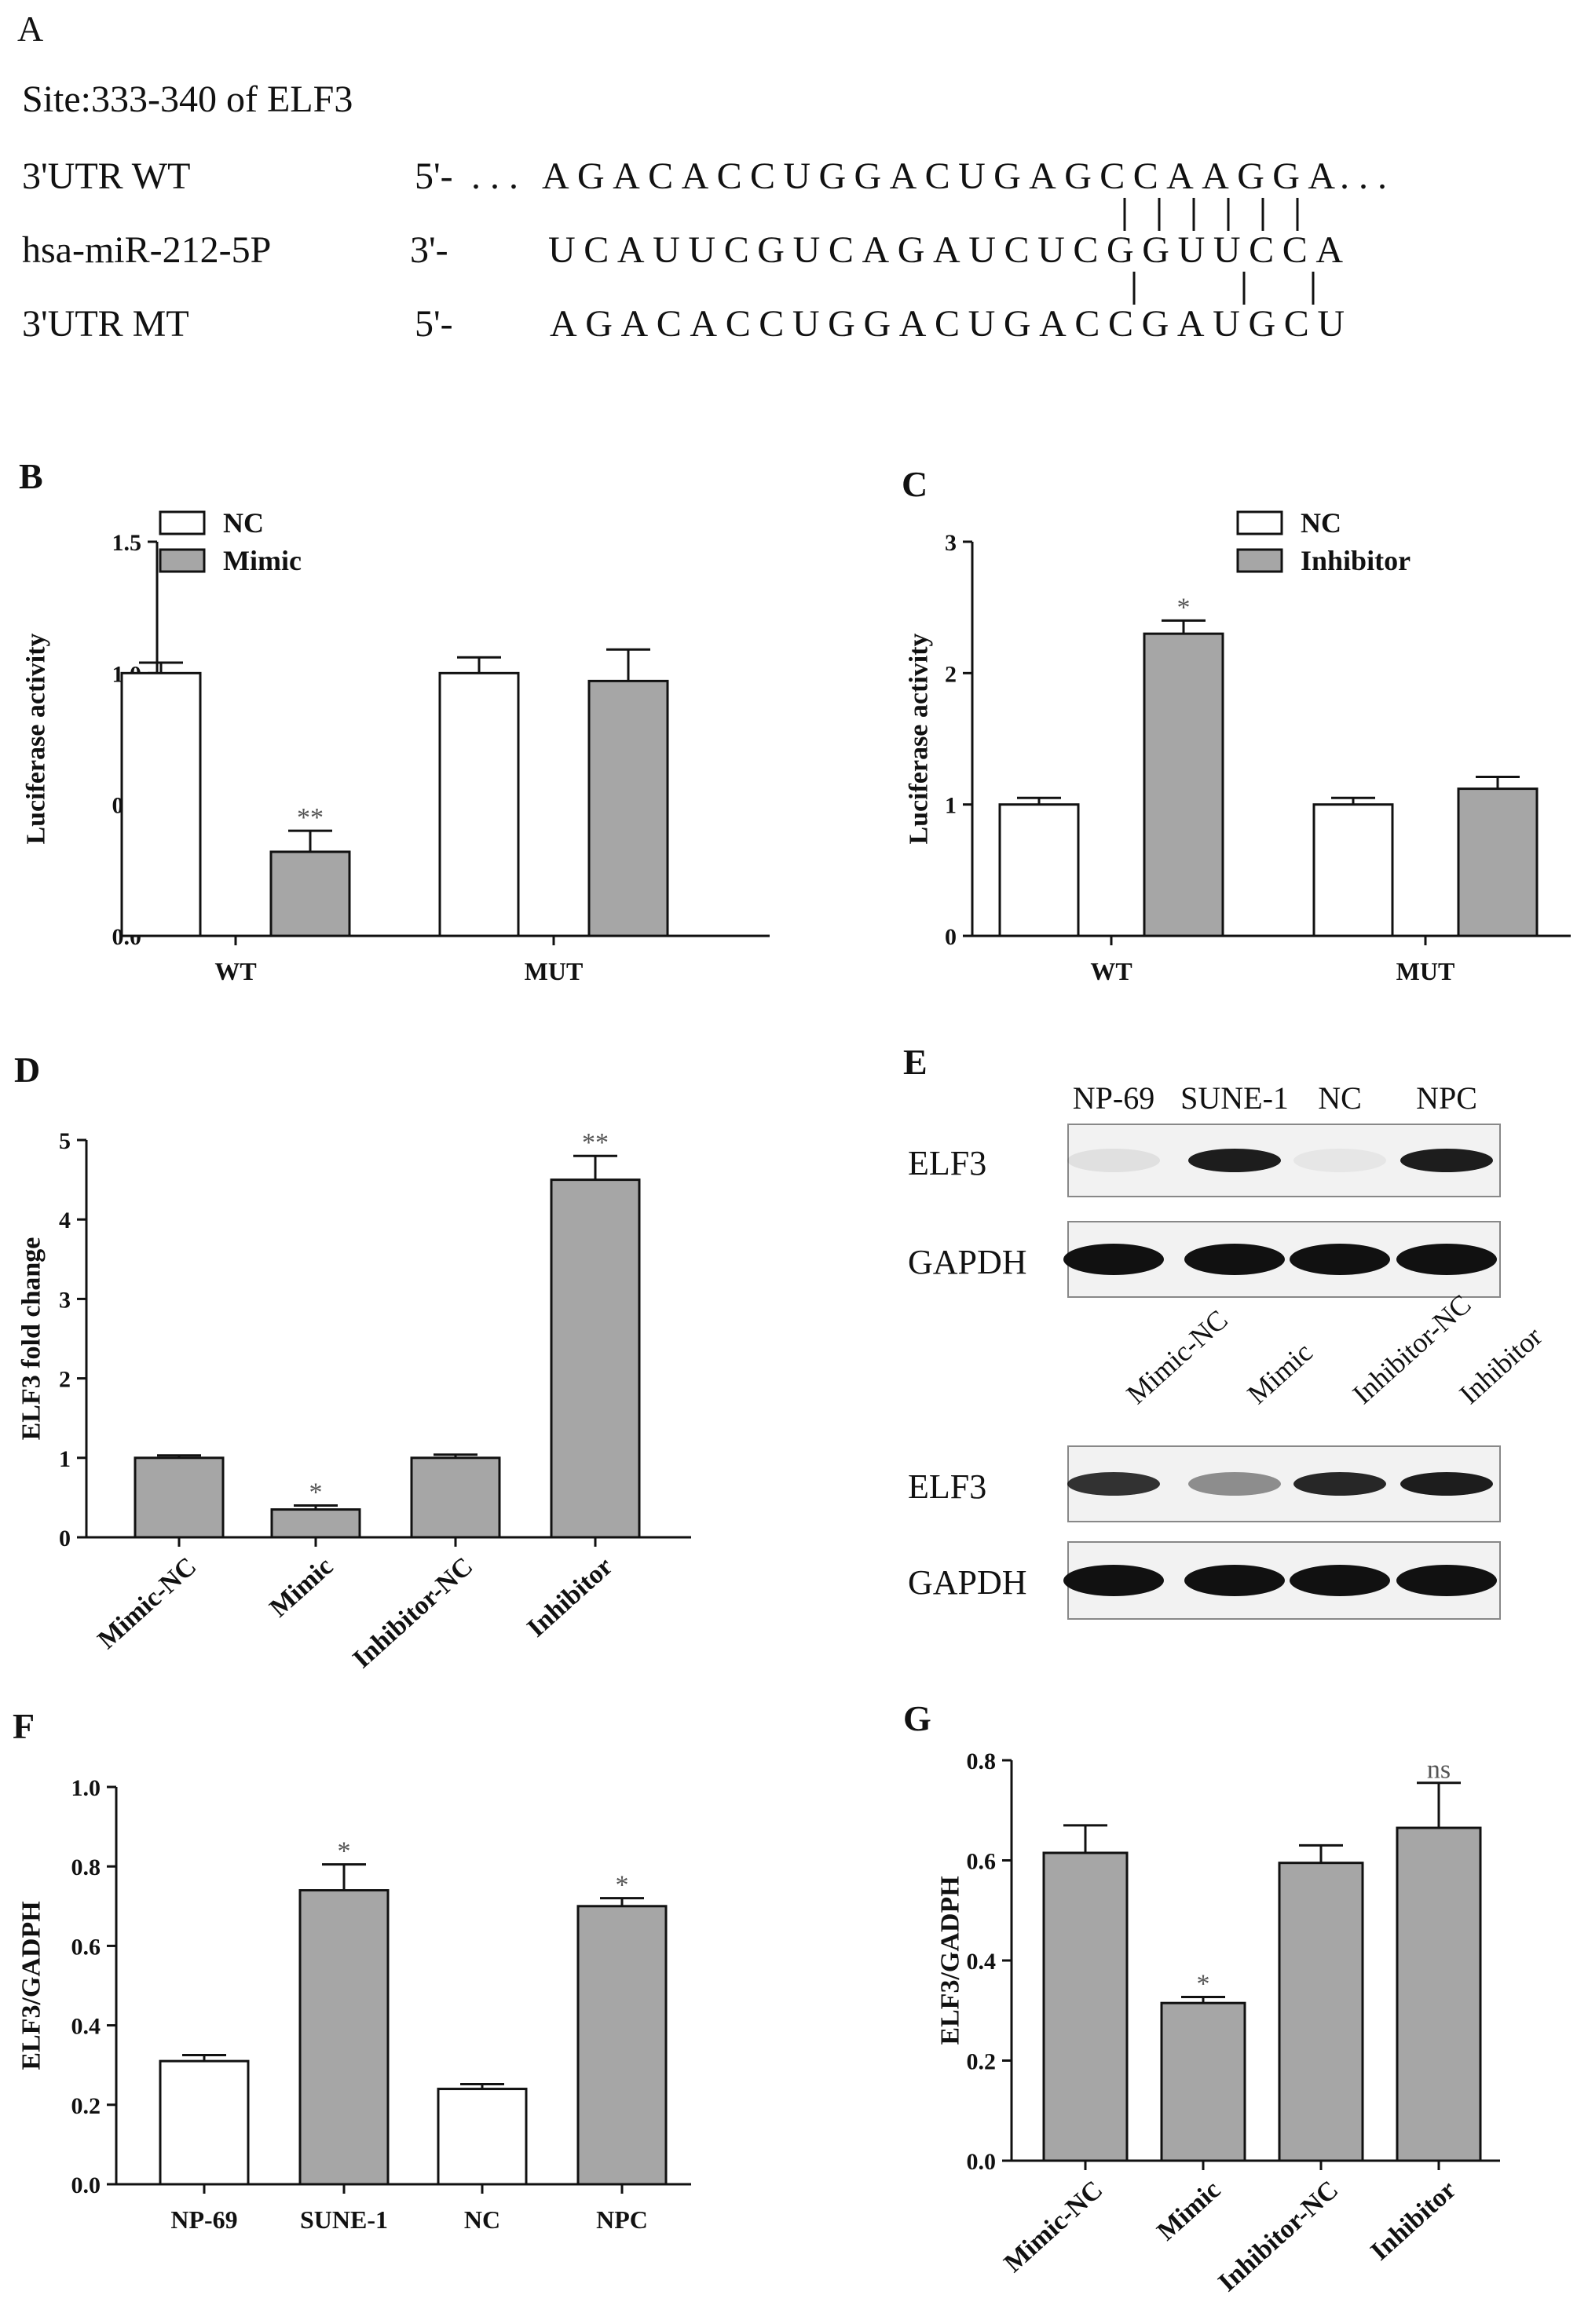 The image size is (1577, 2324). Describe the element at coordinates (494, 176) in the screenshot. I see `seq-row-wt-prefix: . . .` at that location.